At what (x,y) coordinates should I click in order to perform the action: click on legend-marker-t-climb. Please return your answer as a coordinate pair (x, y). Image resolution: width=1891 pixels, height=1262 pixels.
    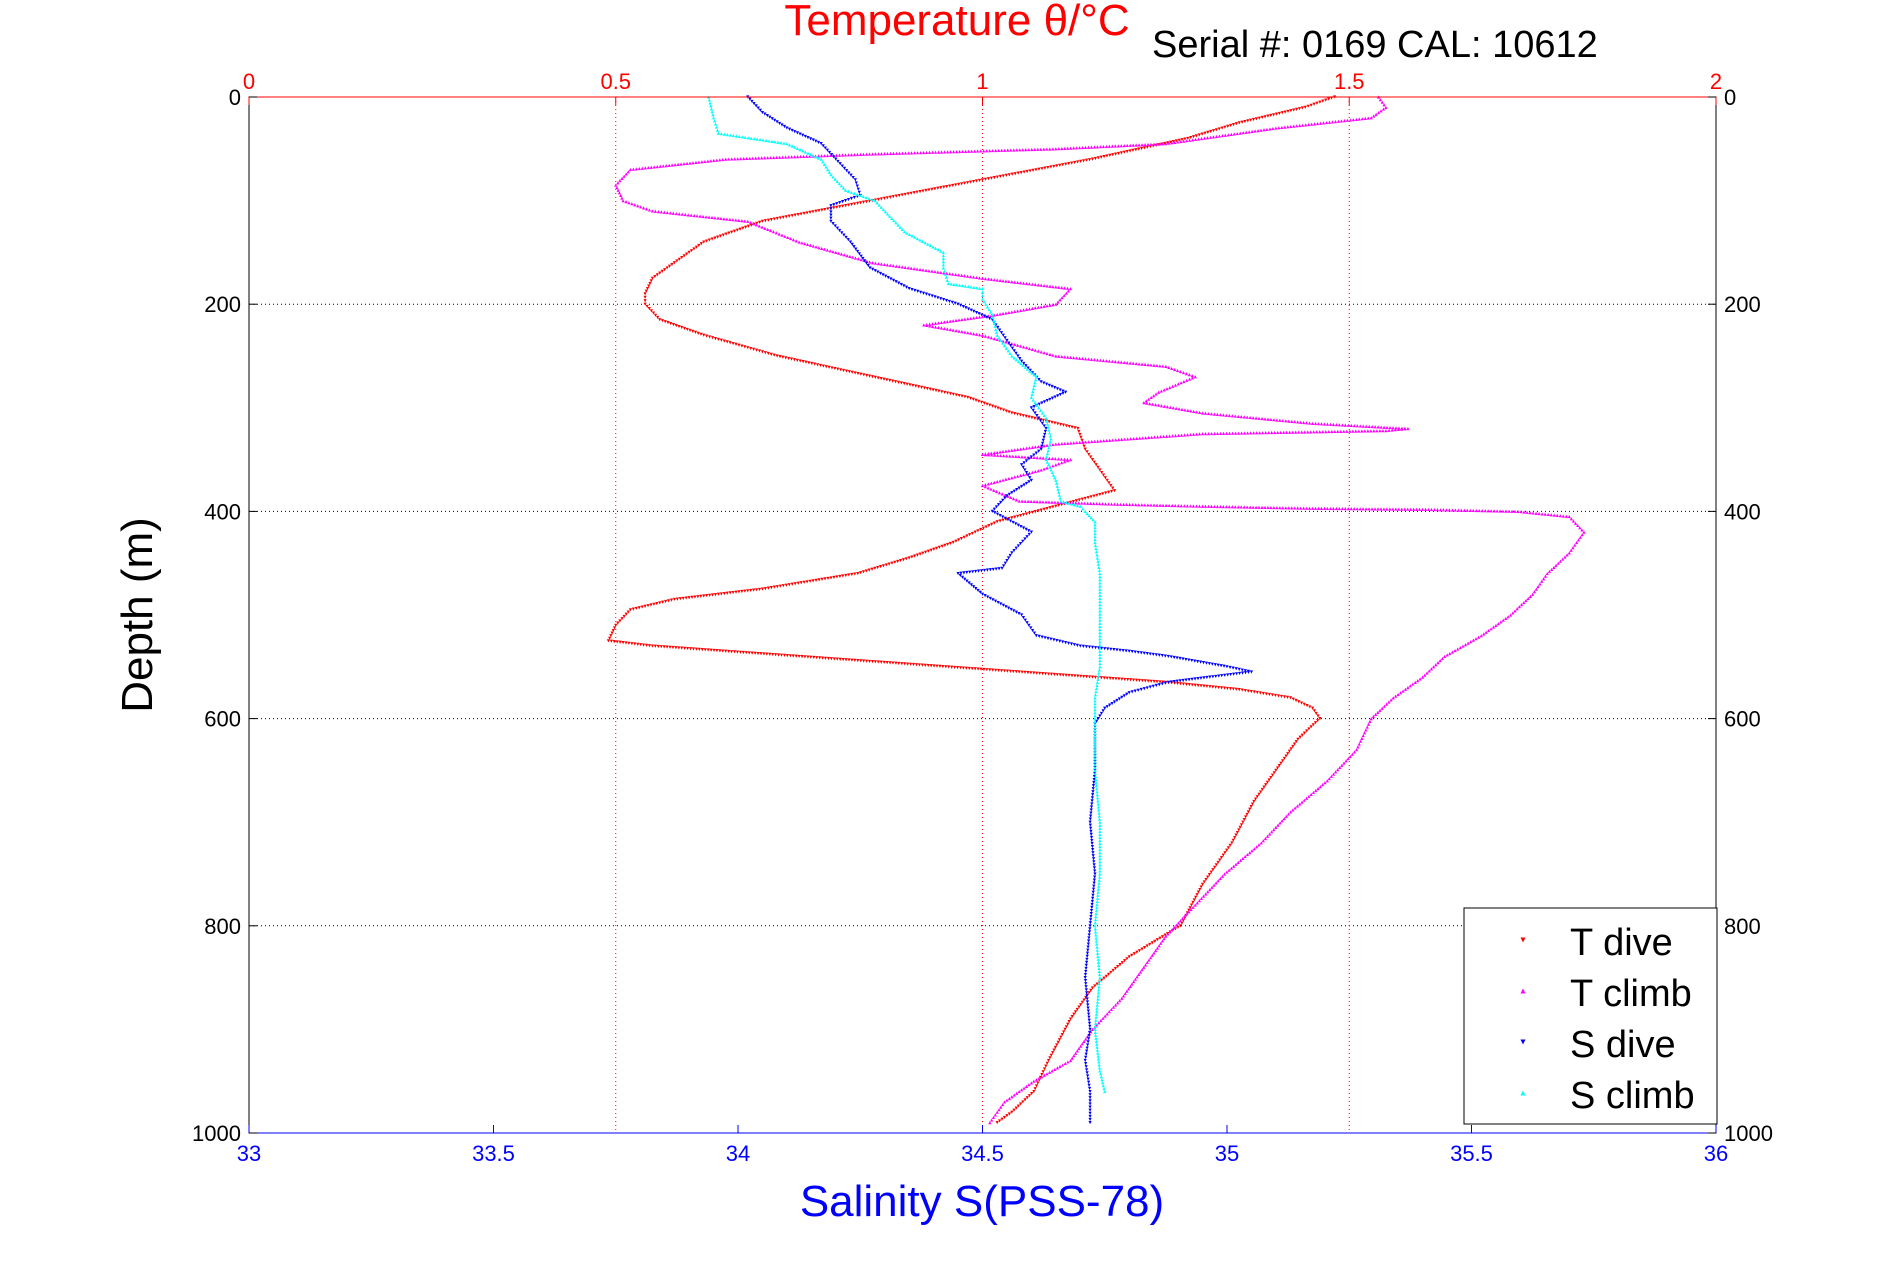
    Looking at the image, I should click on (1523, 991).